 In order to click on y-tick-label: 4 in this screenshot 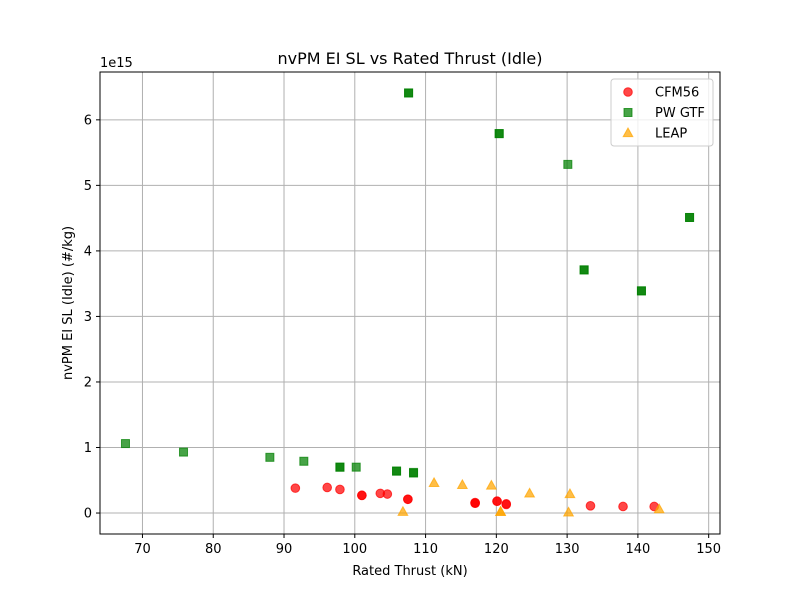, I will do `click(88, 251)`.